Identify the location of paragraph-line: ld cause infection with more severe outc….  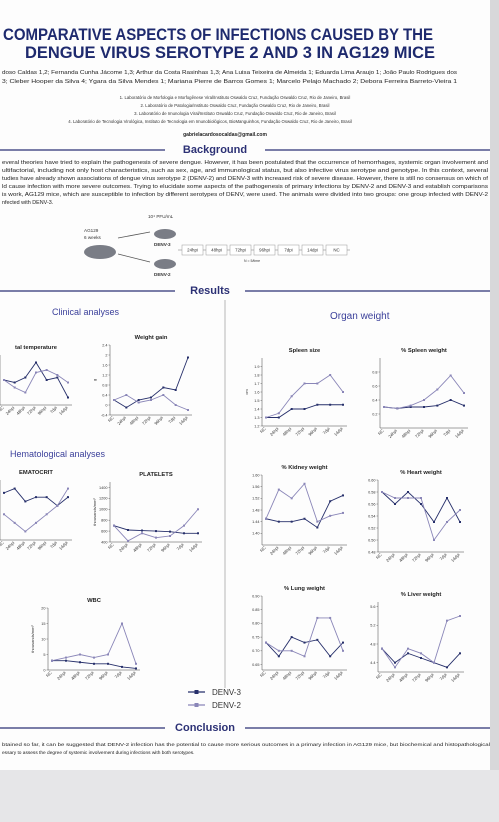
(245, 187).